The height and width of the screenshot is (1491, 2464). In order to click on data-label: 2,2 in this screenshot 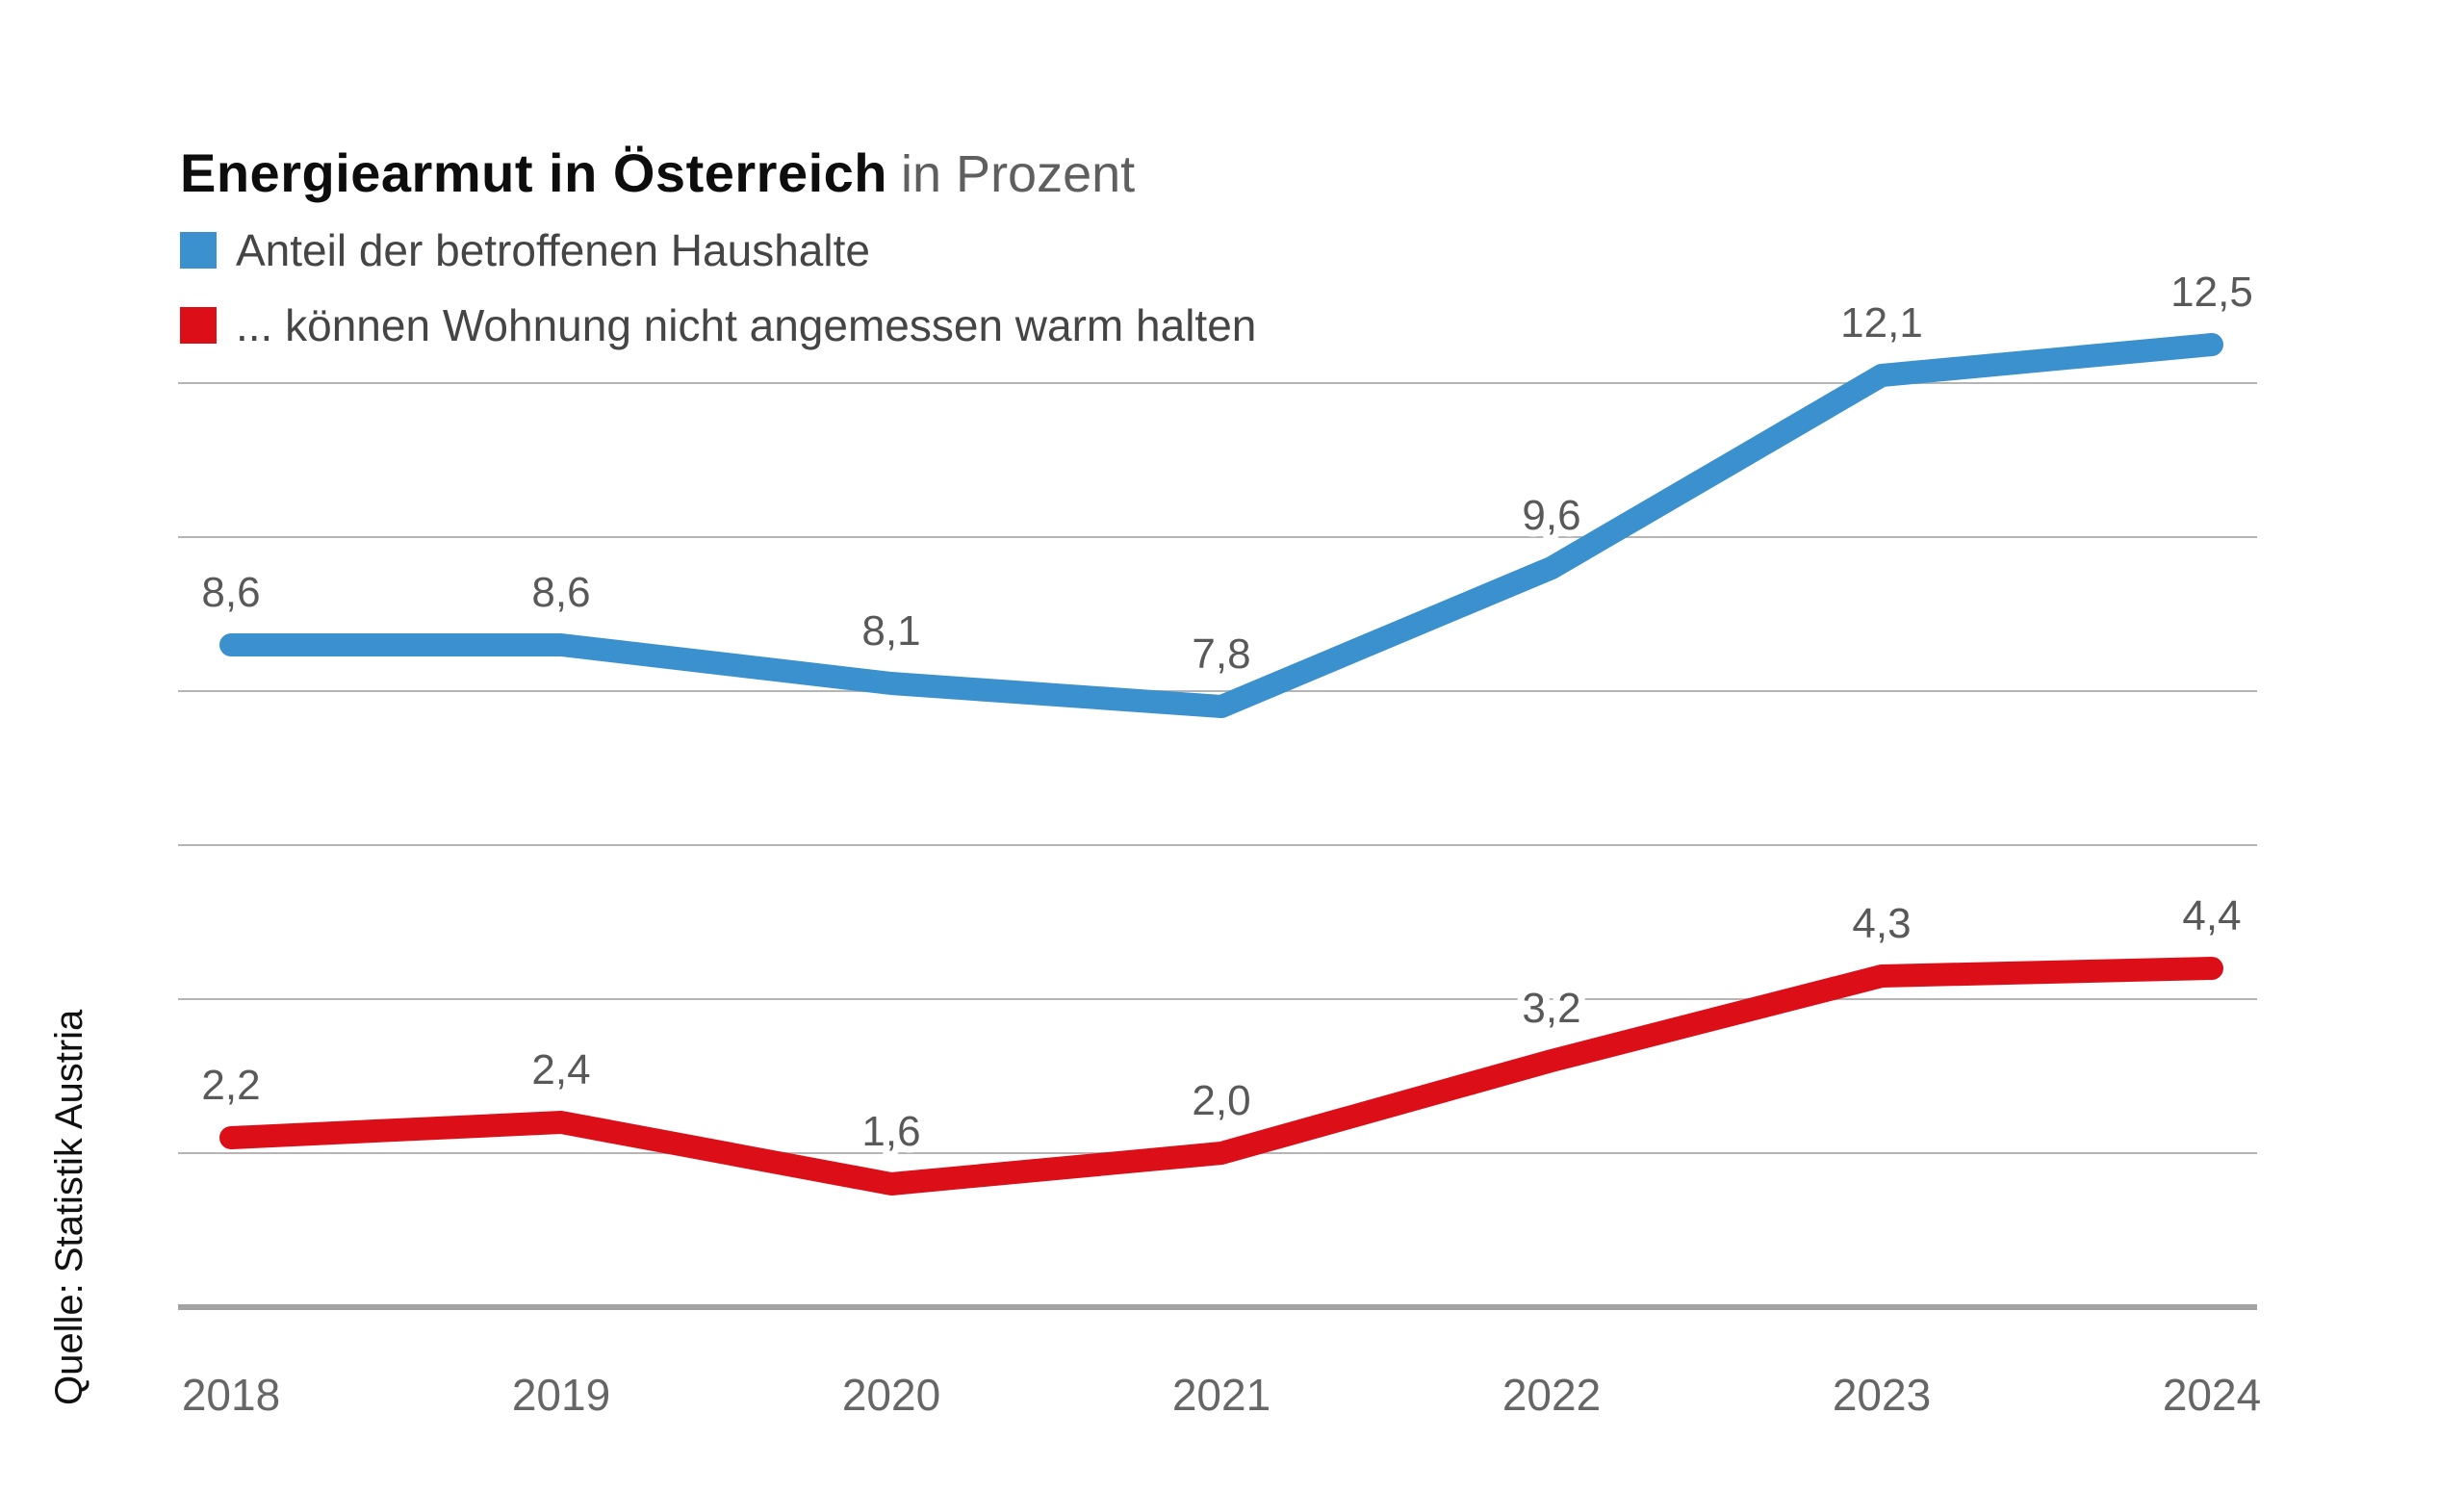, I will do `click(230, 1085)`.